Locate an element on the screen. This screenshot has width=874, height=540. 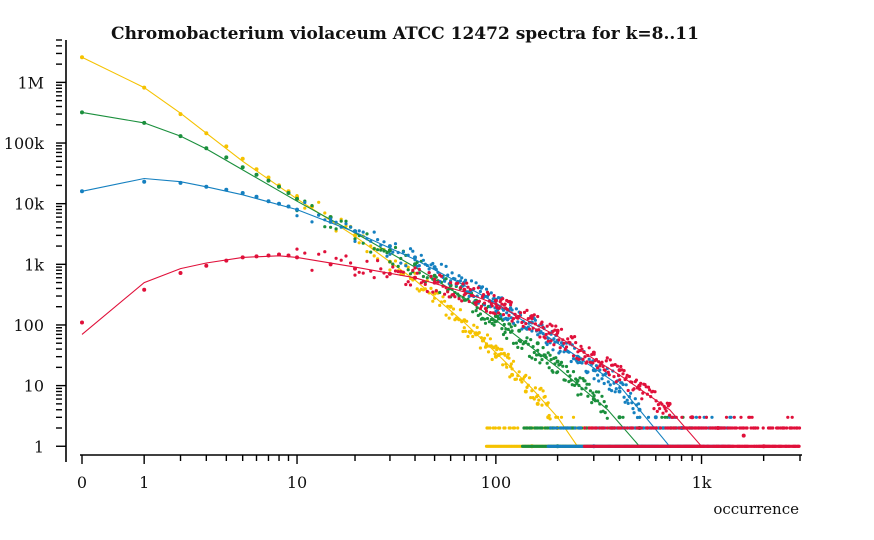
y-tick-label: 1k is located at coordinates (34, 264).